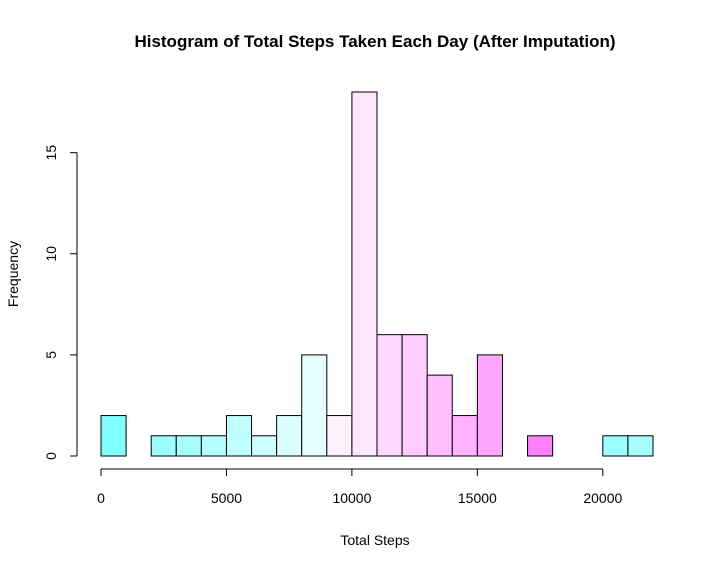 The width and height of the screenshot is (715, 569). Describe the element at coordinates (51, 153) in the screenshot. I see `y-tick-label: 15` at that location.